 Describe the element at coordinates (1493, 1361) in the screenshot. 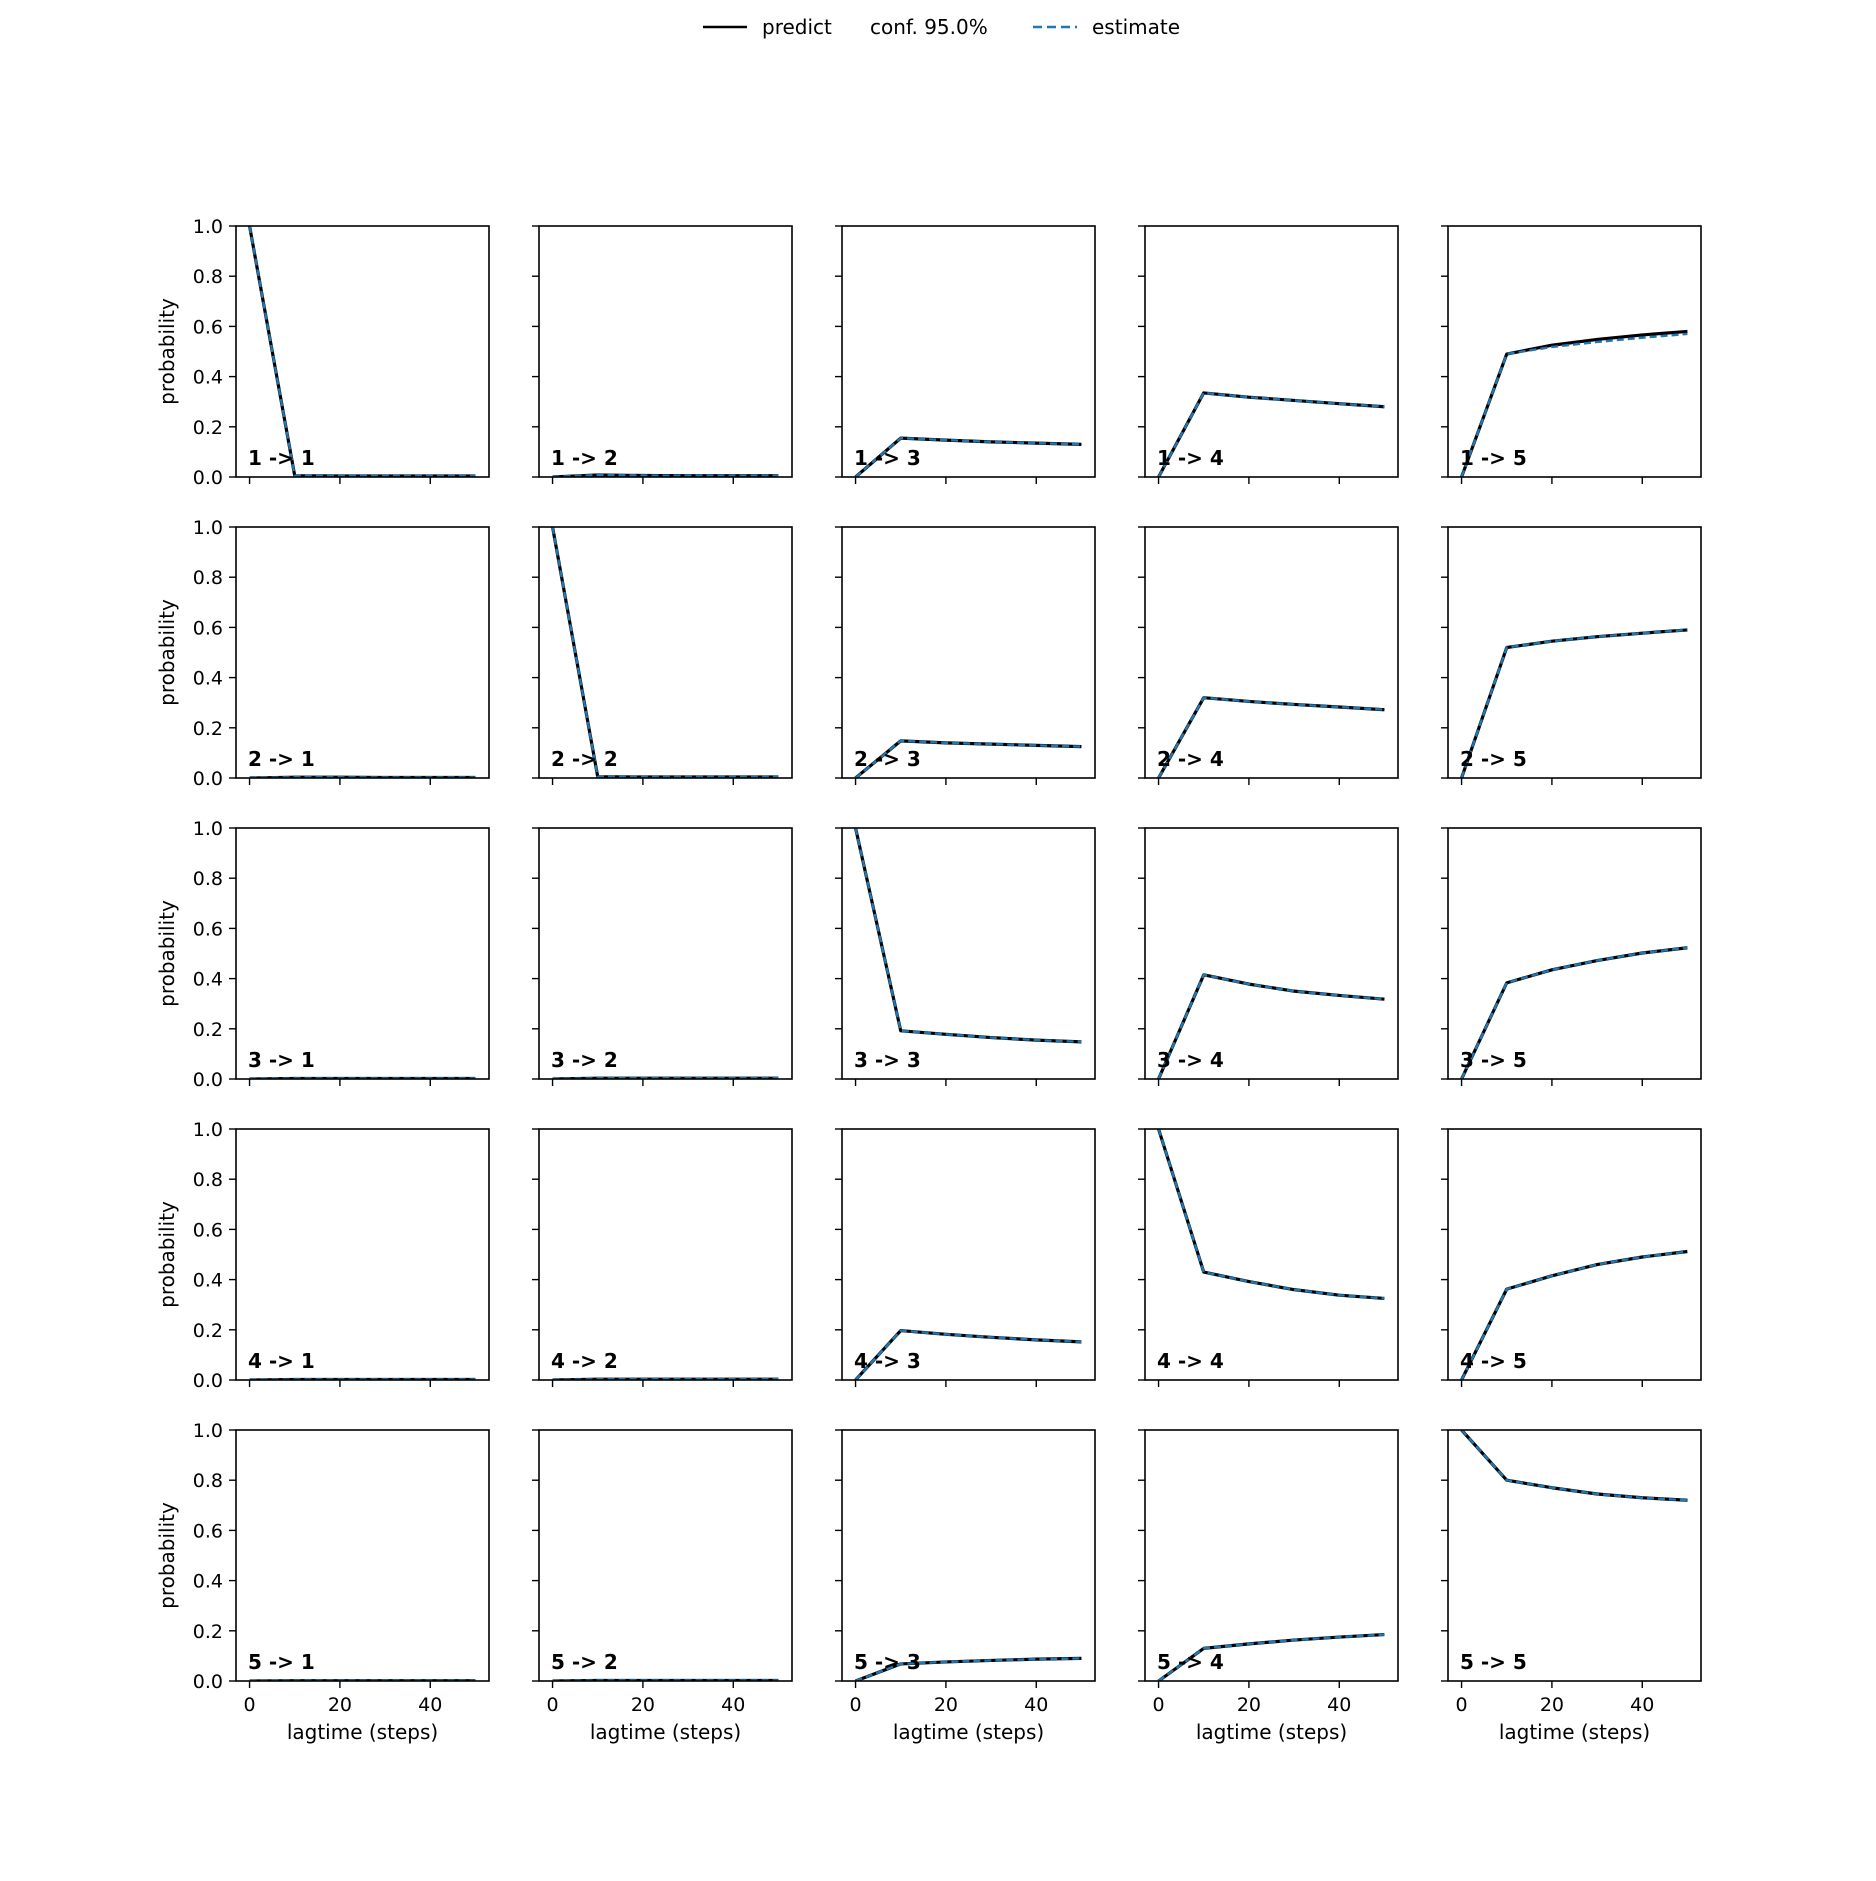

I see `panel-label: 4 -> 5` at that location.